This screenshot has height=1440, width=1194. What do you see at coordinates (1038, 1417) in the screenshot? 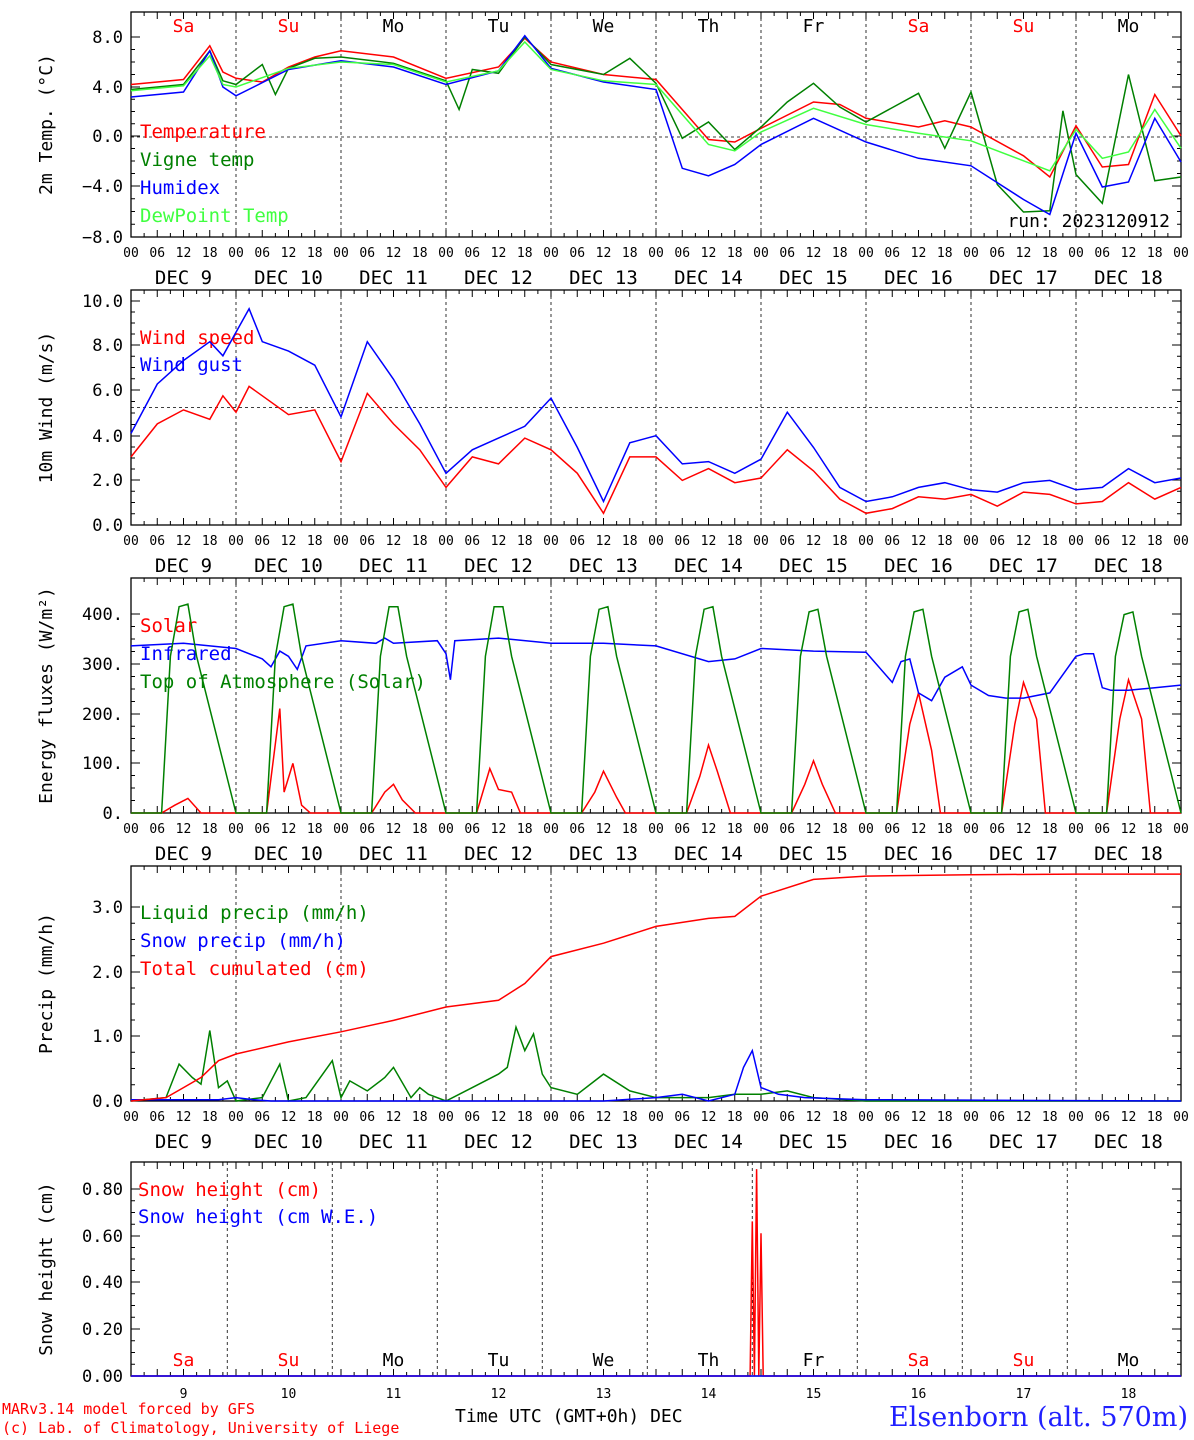
I see `station-title: Elsenborn (alt. 570m)` at bounding box center [1038, 1417].